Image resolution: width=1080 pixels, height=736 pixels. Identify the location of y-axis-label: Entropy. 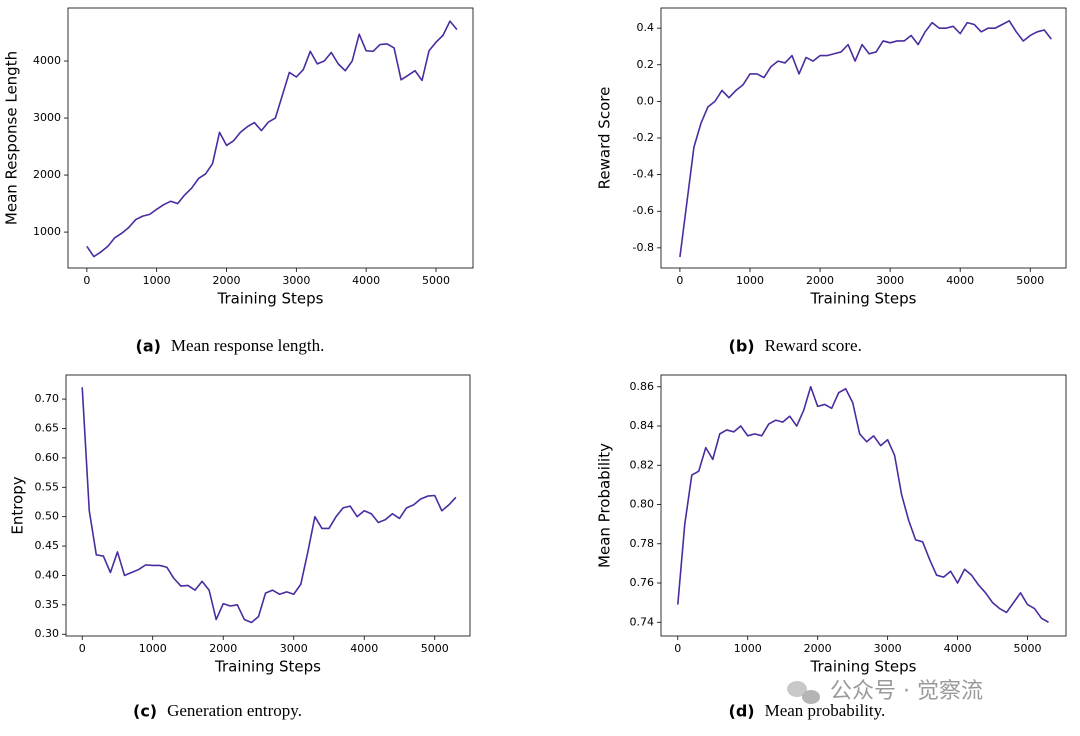
(18, 505).